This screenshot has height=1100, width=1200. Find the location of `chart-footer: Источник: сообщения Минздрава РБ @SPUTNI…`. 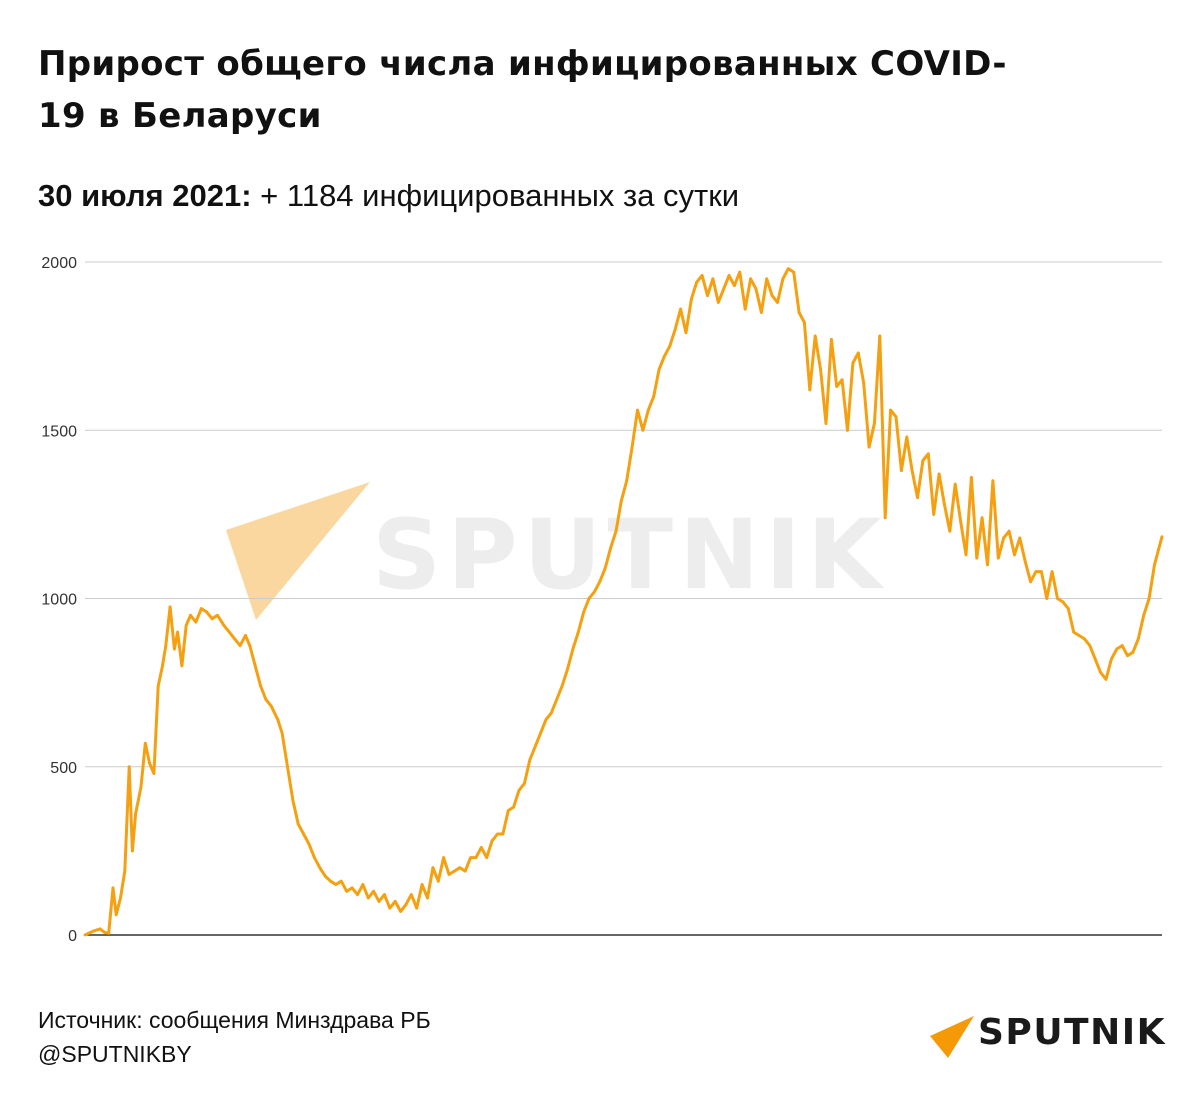

chart-footer: Источник: сообщения Минздрава РБ @SPUTNI… is located at coordinates (234, 1037).